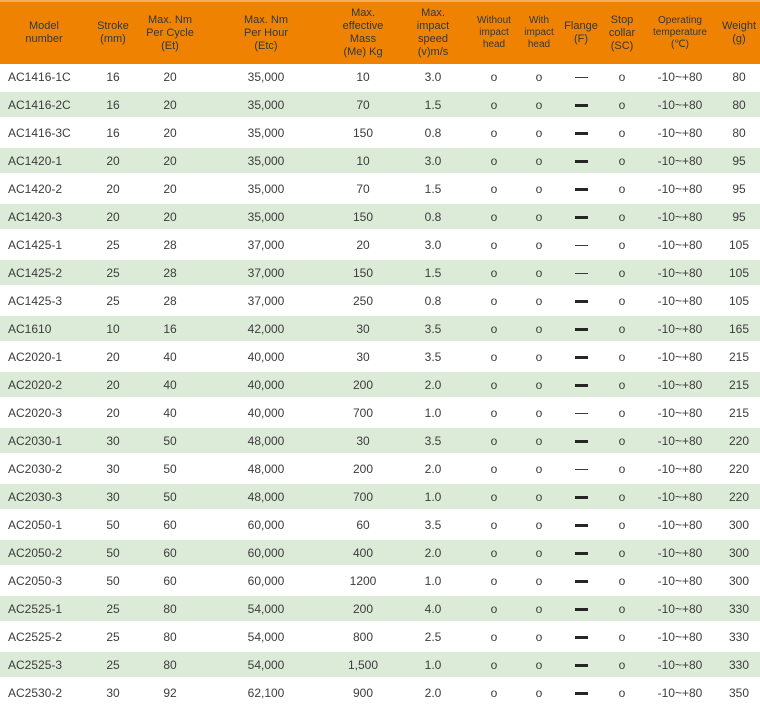 The image size is (760, 709). What do you see at coordinates (380, 386) in the screenshot?
I see `table-row: AC2020-2 20 40 40,000 200 2.0 o o o -10~+80 215` at bounding box center [380, 386].